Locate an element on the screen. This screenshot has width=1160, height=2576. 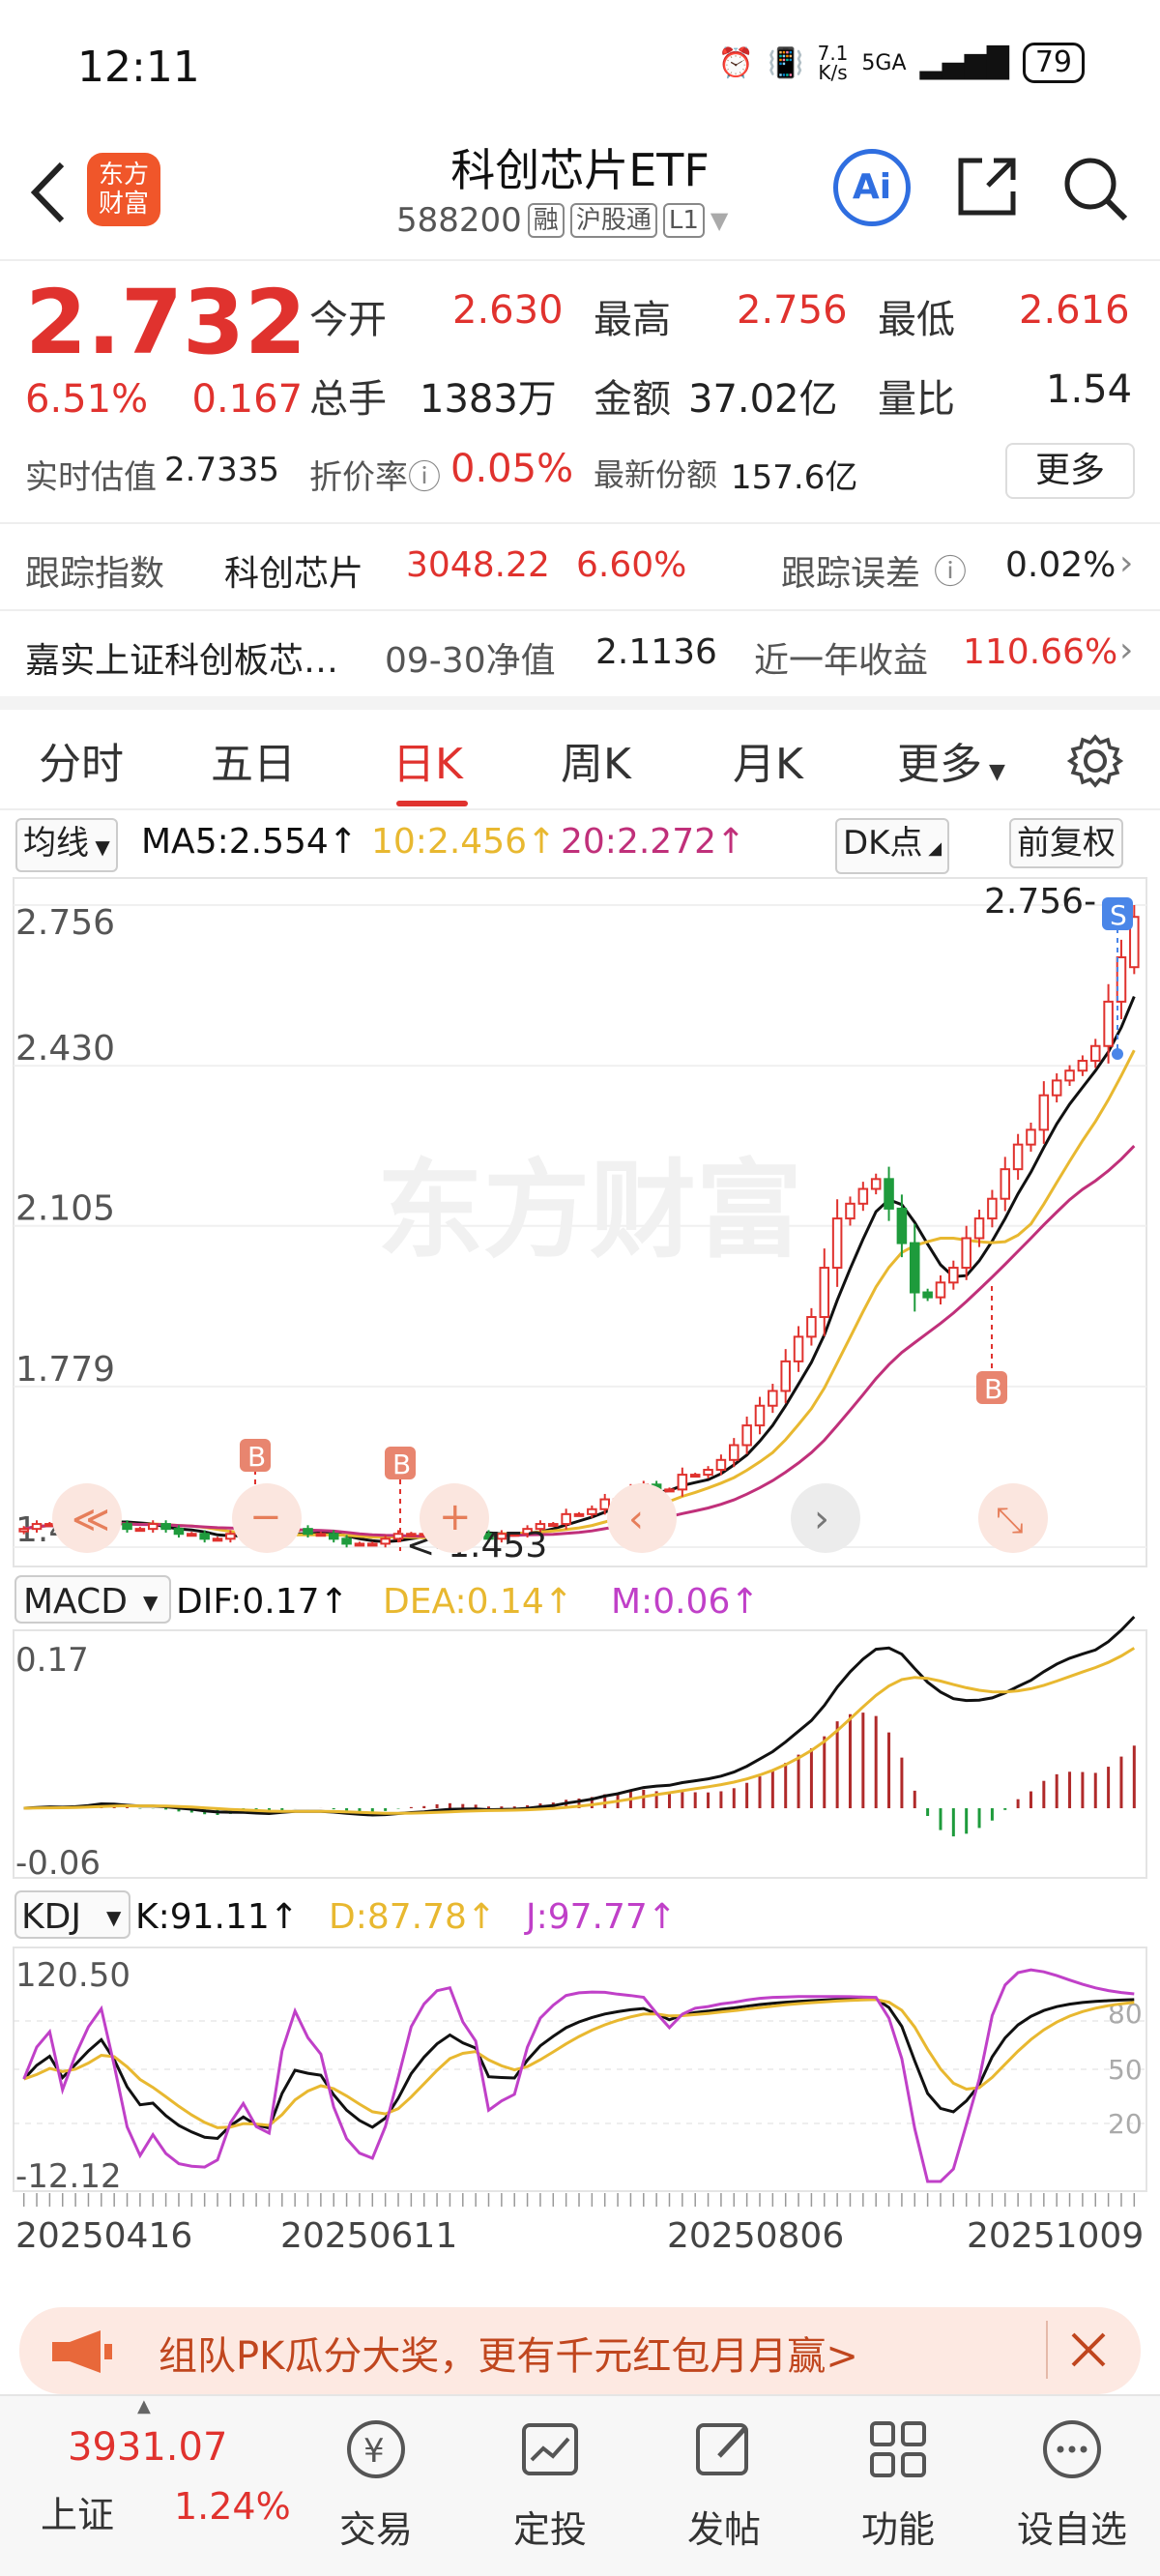
margin-tag: 融 is located at coordinates (546, 220).